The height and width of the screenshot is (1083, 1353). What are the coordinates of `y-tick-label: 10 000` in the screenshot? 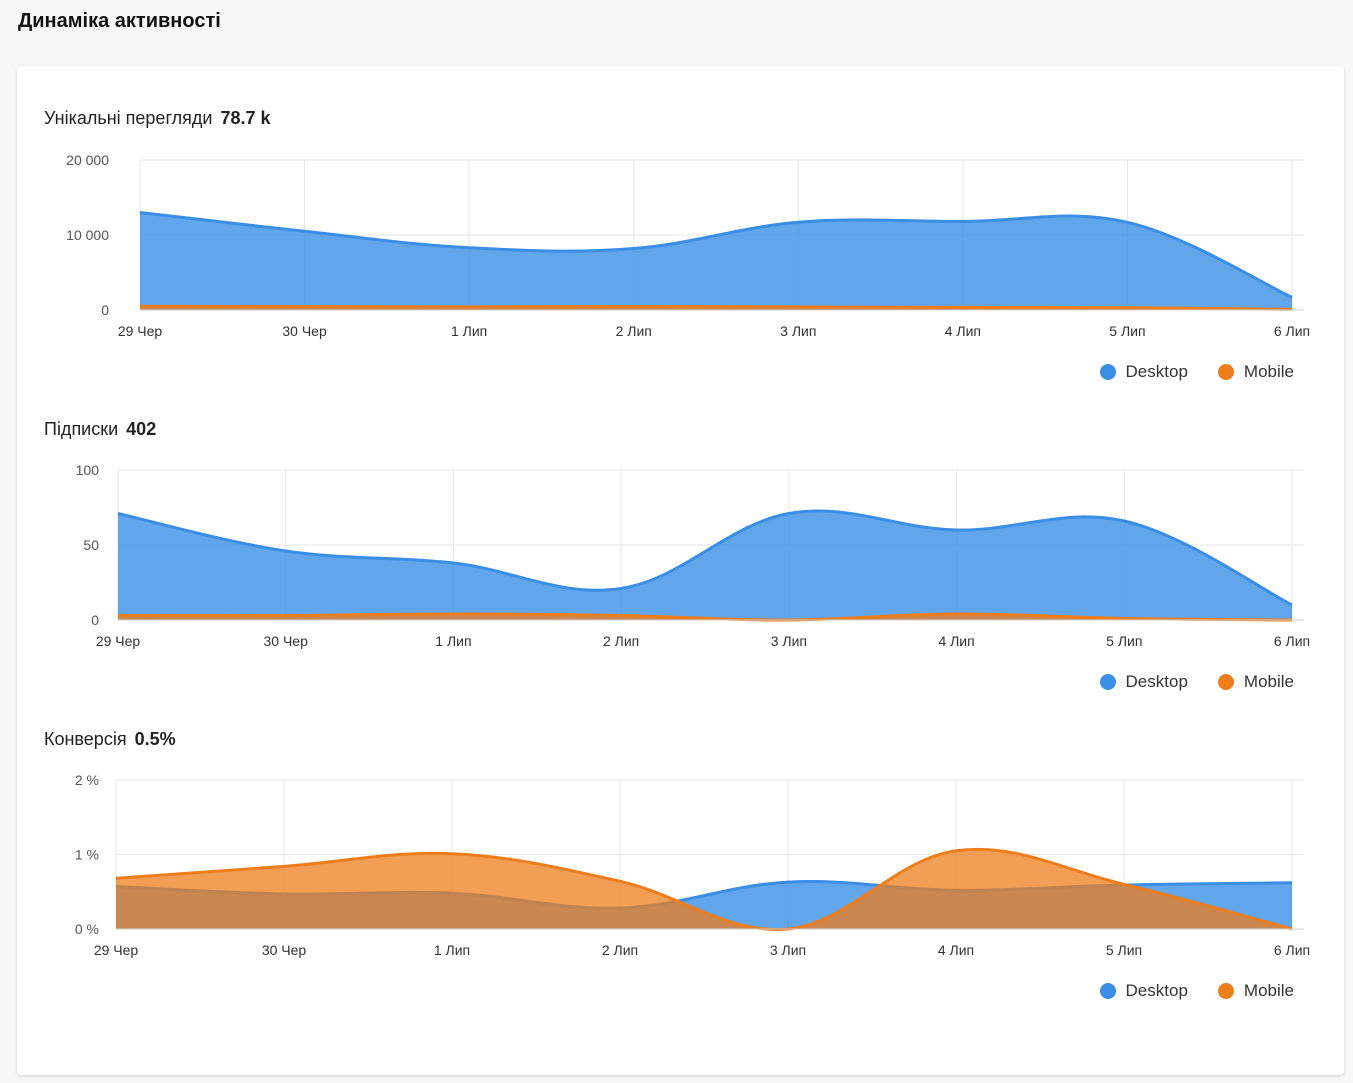 It's located at (87, 235).